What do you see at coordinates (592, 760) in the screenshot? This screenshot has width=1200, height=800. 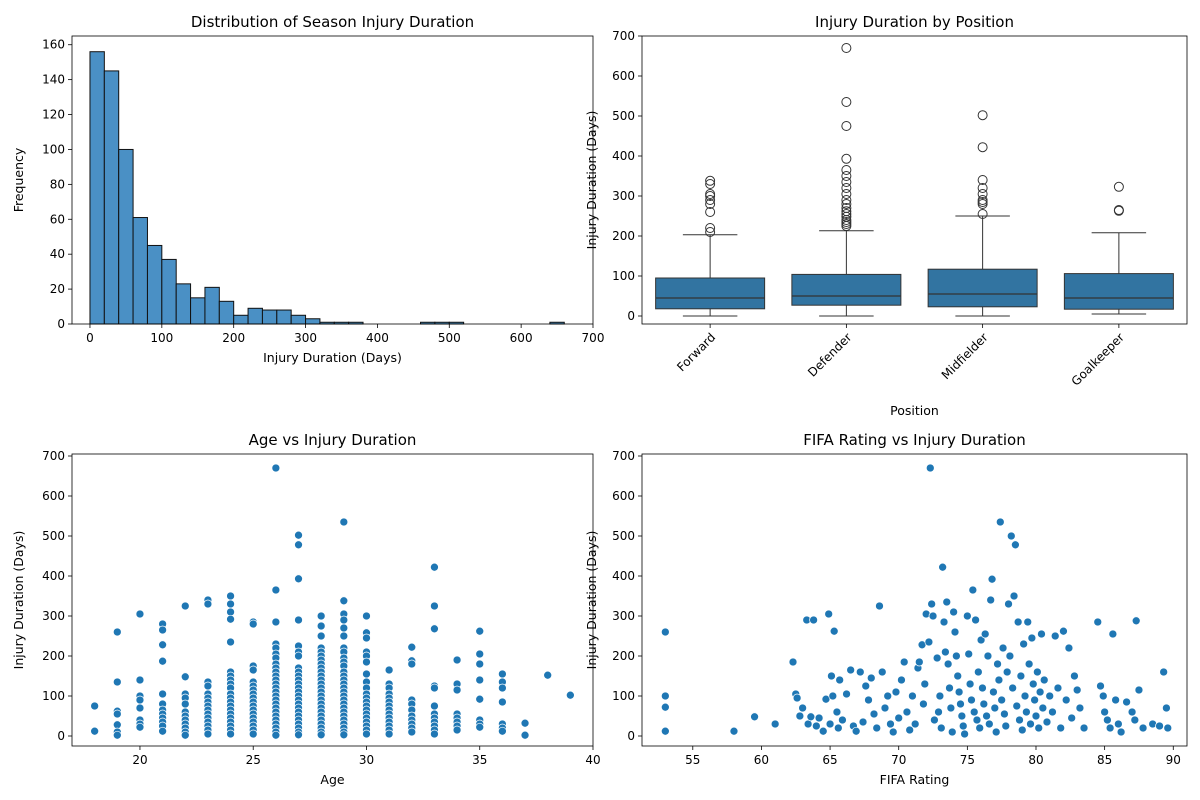 I see `x-tick-label: 40` at bounding box center [592, 760].